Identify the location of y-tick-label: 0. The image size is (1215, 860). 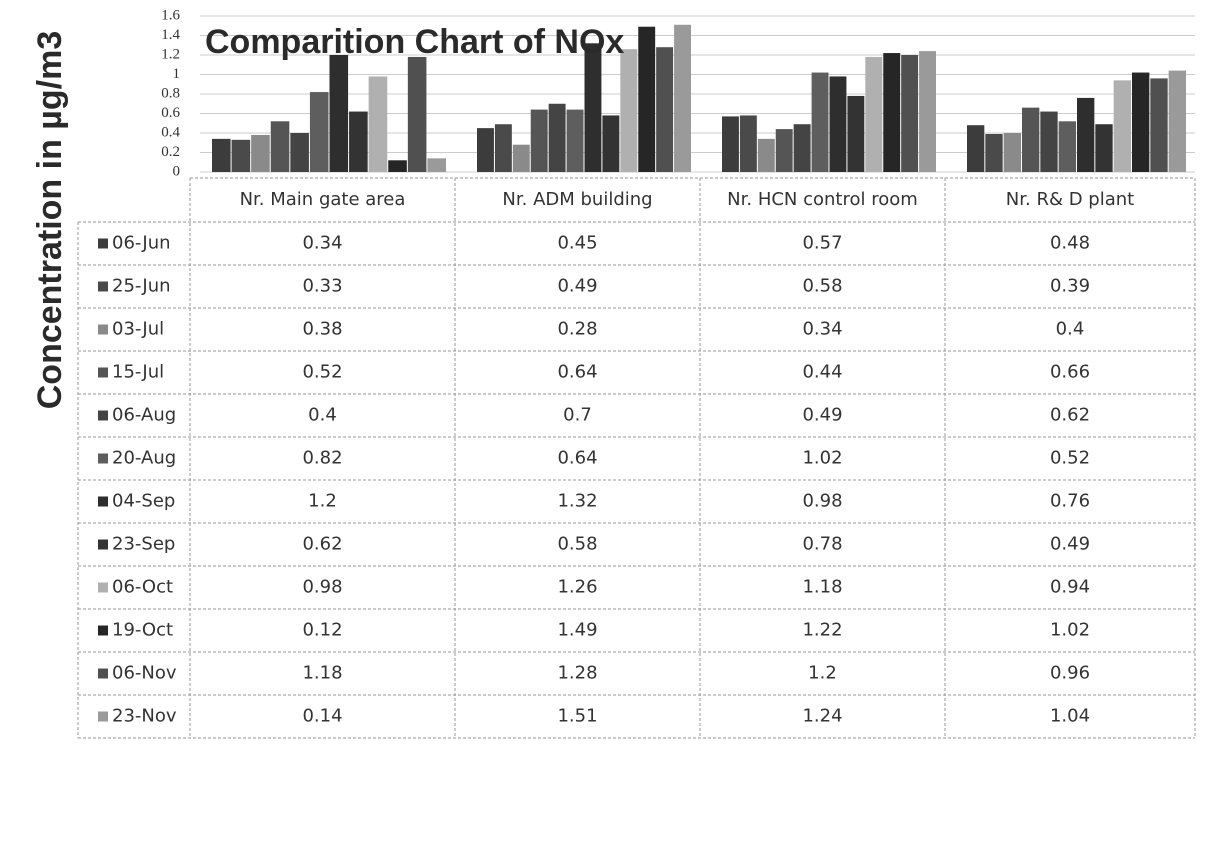
(177, 171).